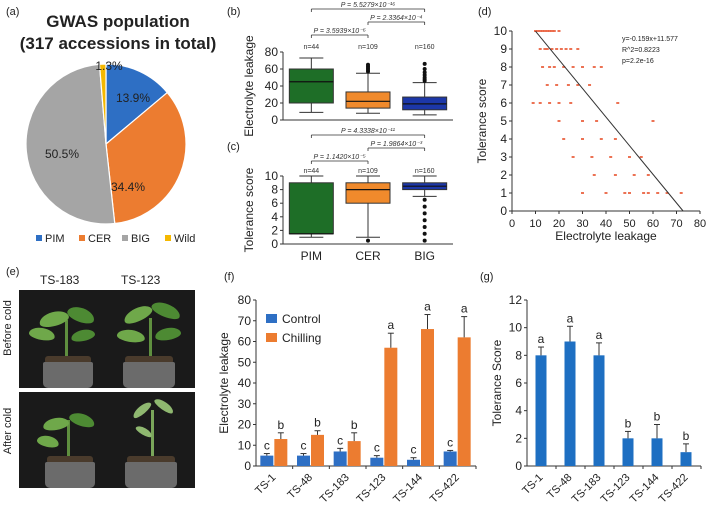  I want to click on legend-label: PIM, so click(55, 239).